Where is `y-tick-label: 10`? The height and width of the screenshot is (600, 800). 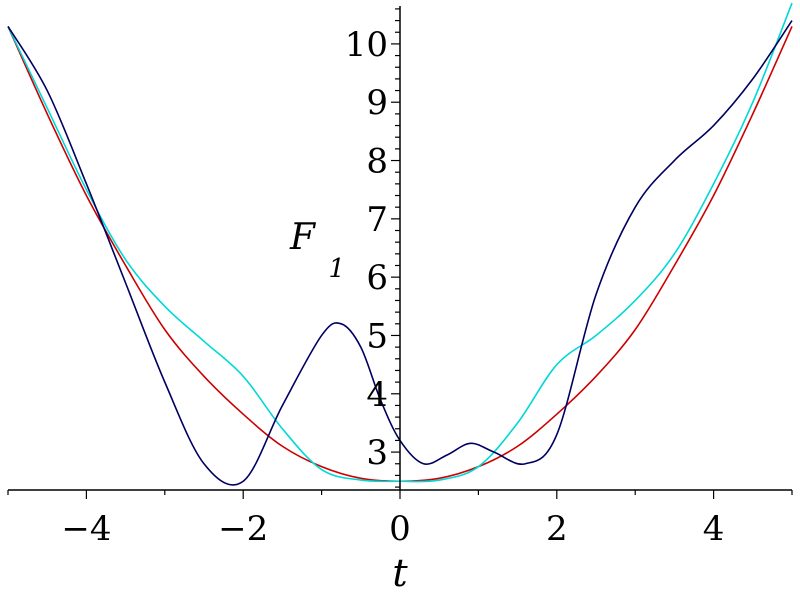
y-tick-label: 10 is located at coordinates (366, 45).